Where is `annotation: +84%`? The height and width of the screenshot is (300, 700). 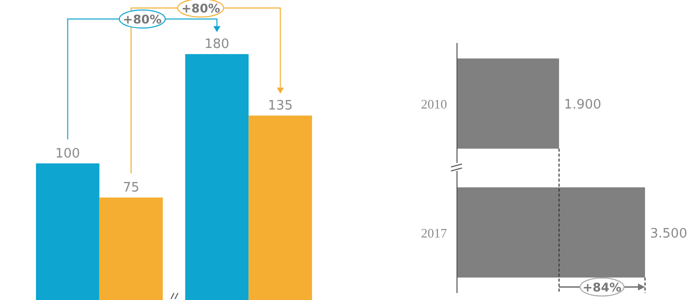 annotation: +84% is located at coordinates (602, 287).